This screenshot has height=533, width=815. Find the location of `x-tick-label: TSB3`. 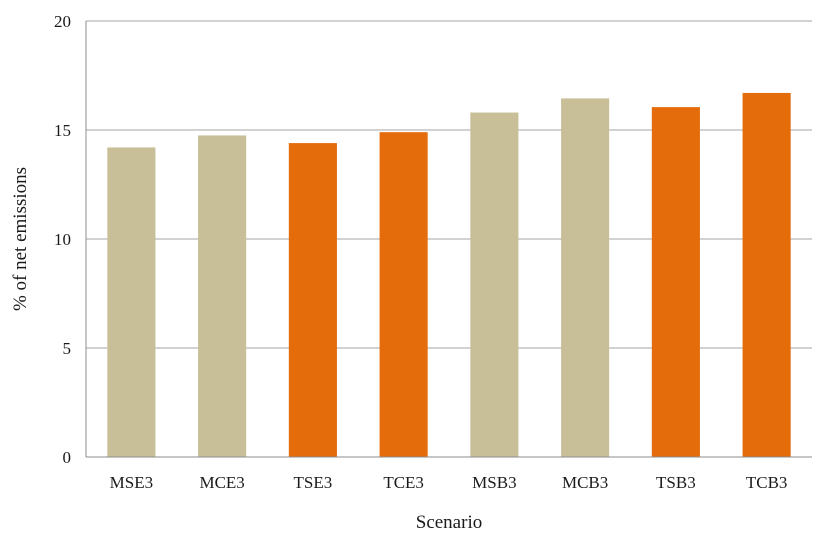

x-tick-label: TSB3 is located at coordinates (676, 482).